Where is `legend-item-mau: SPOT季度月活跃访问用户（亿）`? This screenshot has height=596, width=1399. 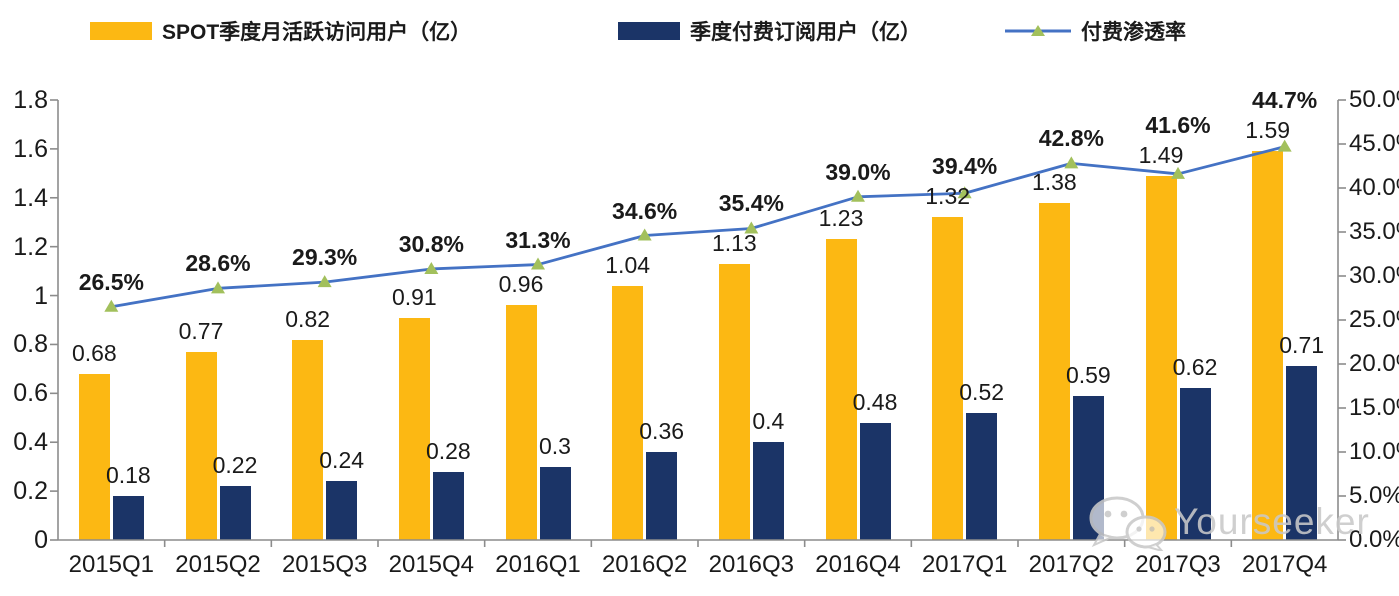
legend-item-mau: SPOT季度月活跃访问用户（亿） is located at coordinates (280, 31).